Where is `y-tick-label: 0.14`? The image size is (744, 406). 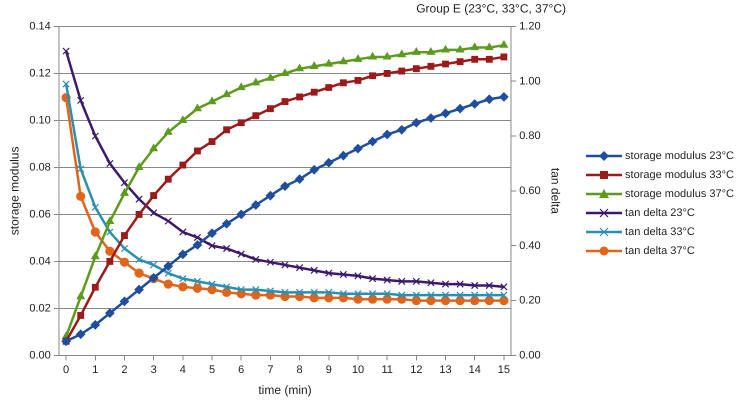 y-tick-label: 0.14 is located at coordinates (40, 26).